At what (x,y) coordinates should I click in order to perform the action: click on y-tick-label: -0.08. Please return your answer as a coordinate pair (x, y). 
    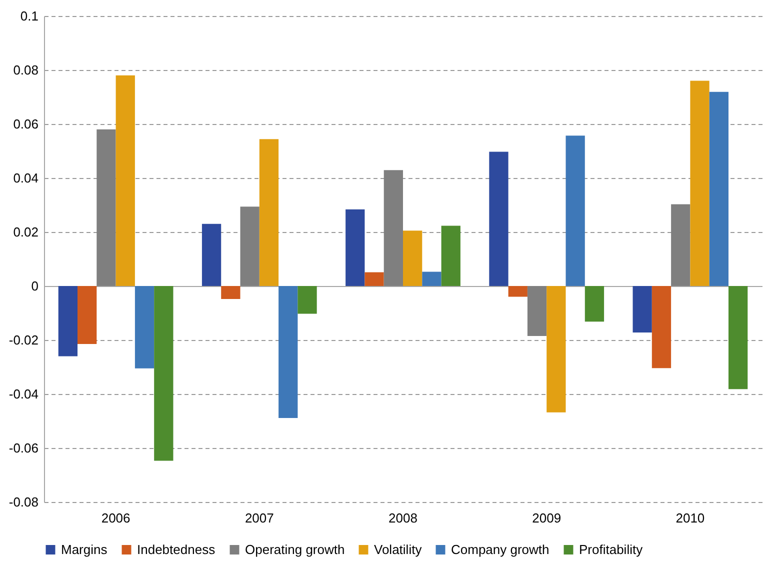
    Looking at the image, I should click on (23, 502).